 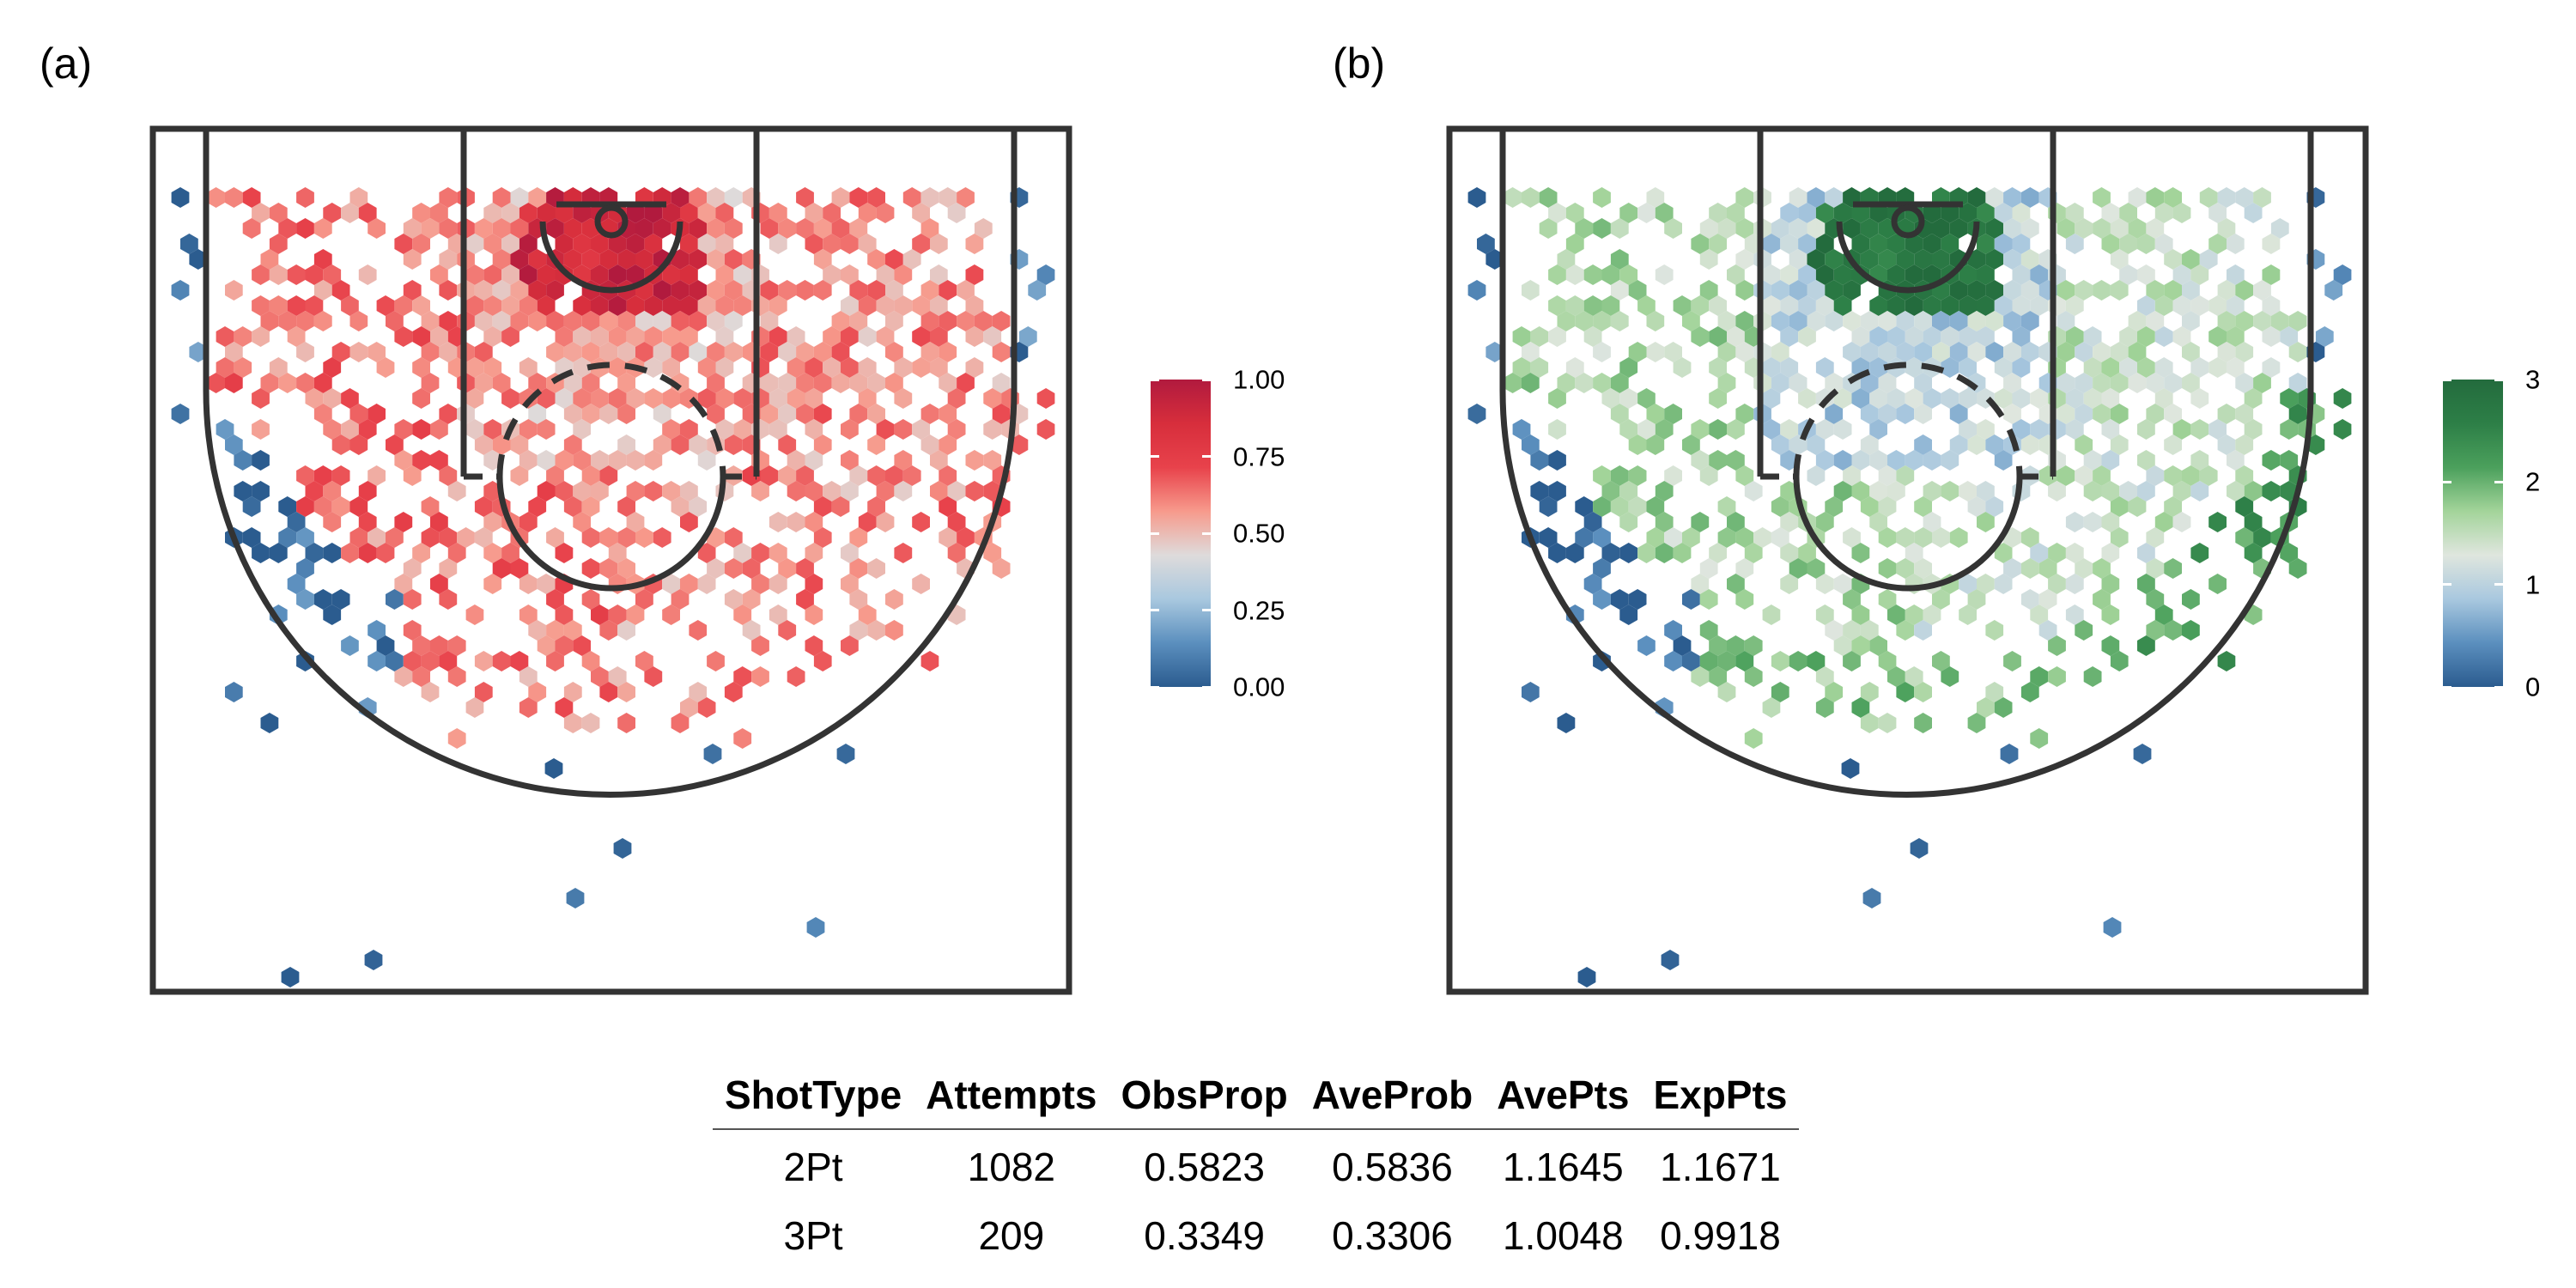 What do you see at coordinates (1206, 533) in the screenshot?
I see `colorbar-tick-mark` at bounding box center [1206, 533].